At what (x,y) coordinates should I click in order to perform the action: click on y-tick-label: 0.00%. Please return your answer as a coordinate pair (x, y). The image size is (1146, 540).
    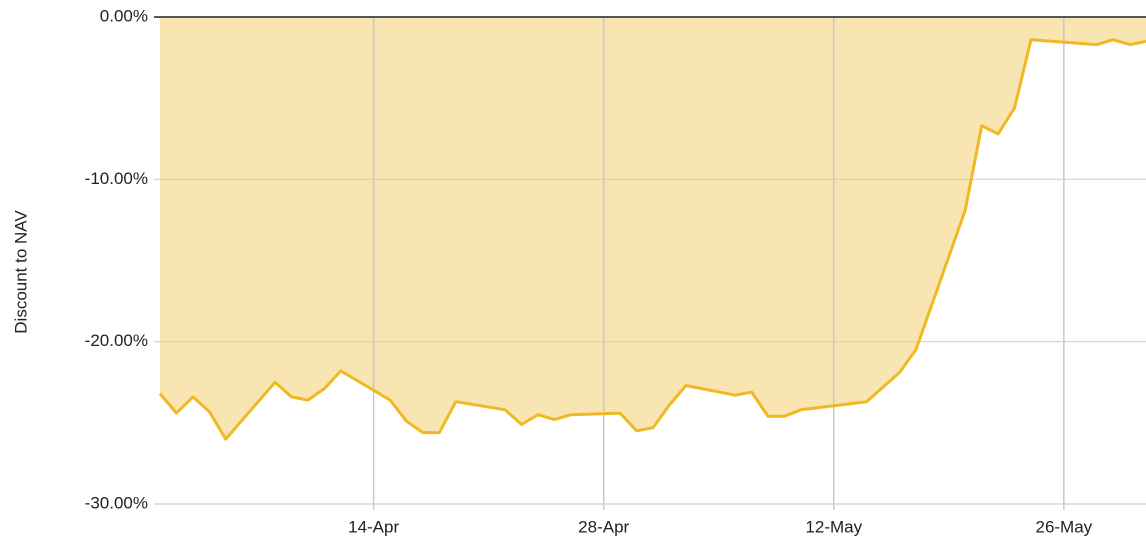
    Looking at the image, I should click on (124, 15).